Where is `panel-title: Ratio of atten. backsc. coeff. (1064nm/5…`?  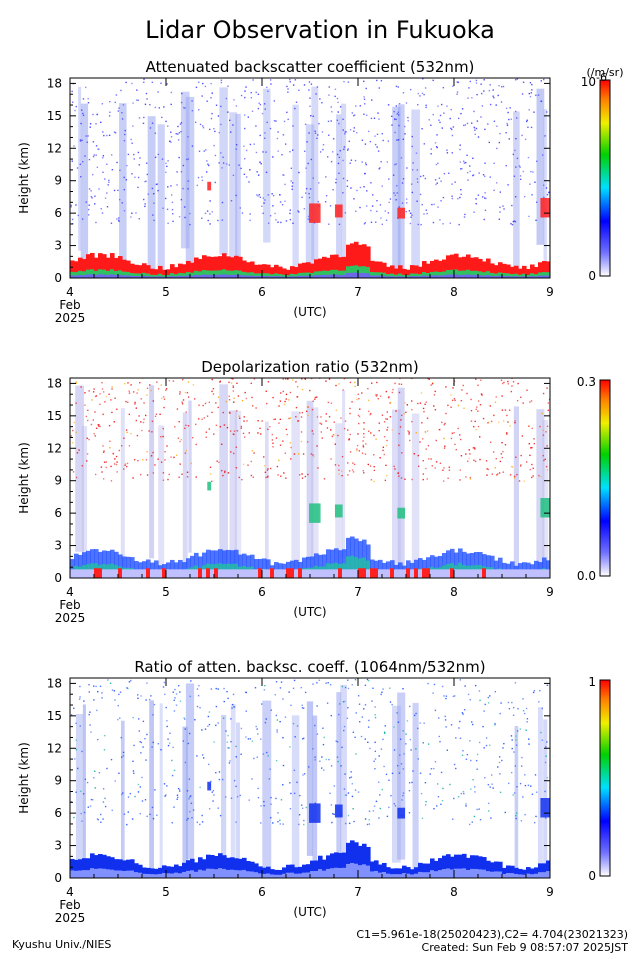
panel-title: Ratio of atten. backsc. coeff. (1064nm/5… is located at coordinates (309, 667).